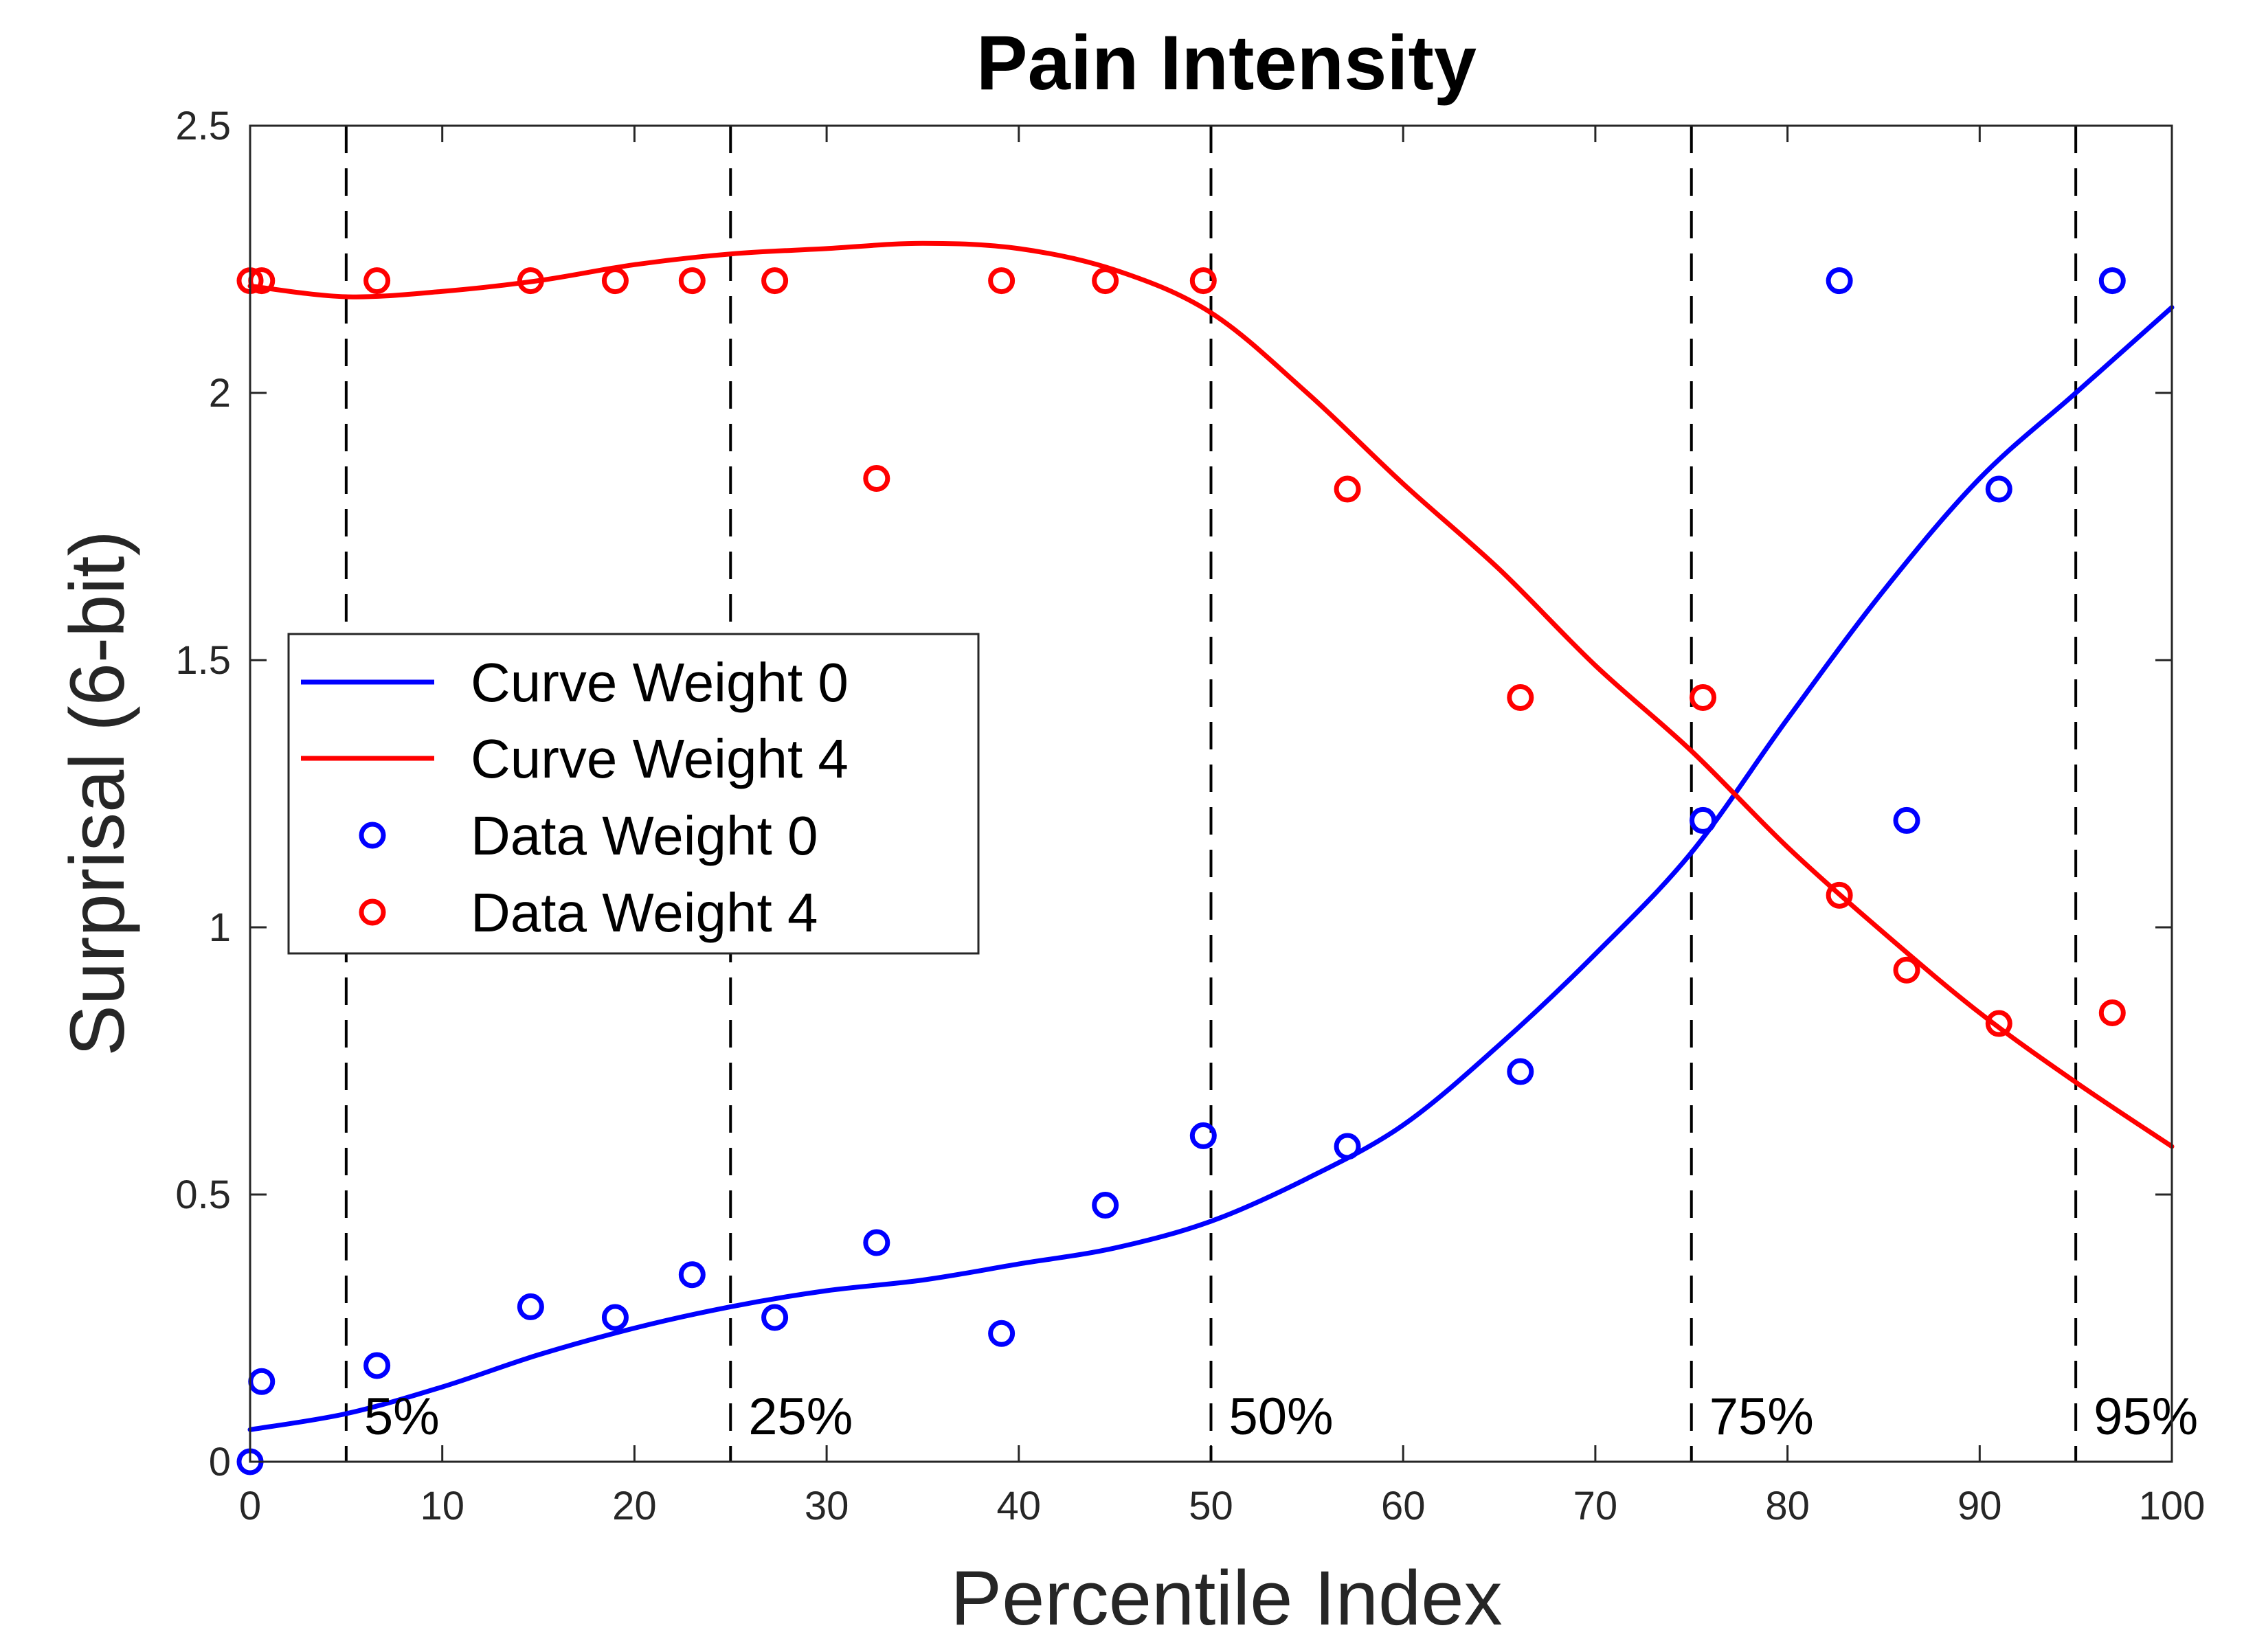  I want to click on percentile-label-25: 25%, so click(800, 1417).